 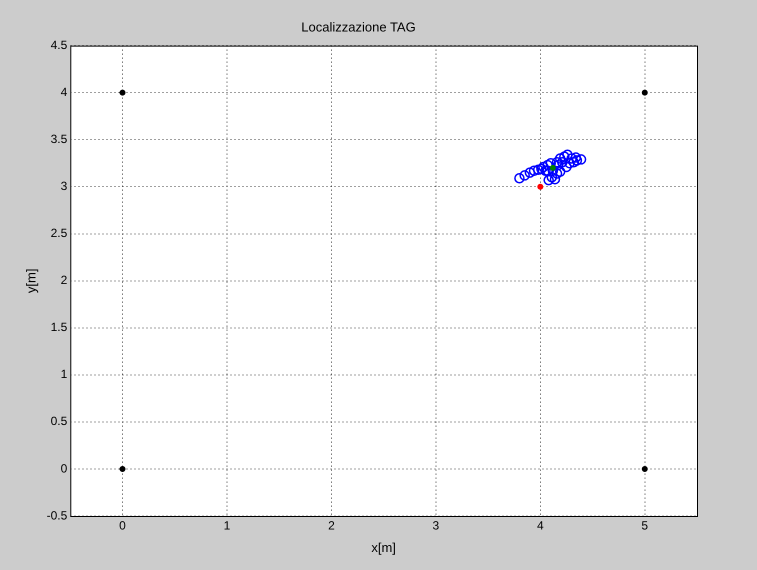 What do you see at coordinates (358, 26) in the screenshot?
I see `chart-title: Localizzazione TAG` at bounding box center [358, 26].